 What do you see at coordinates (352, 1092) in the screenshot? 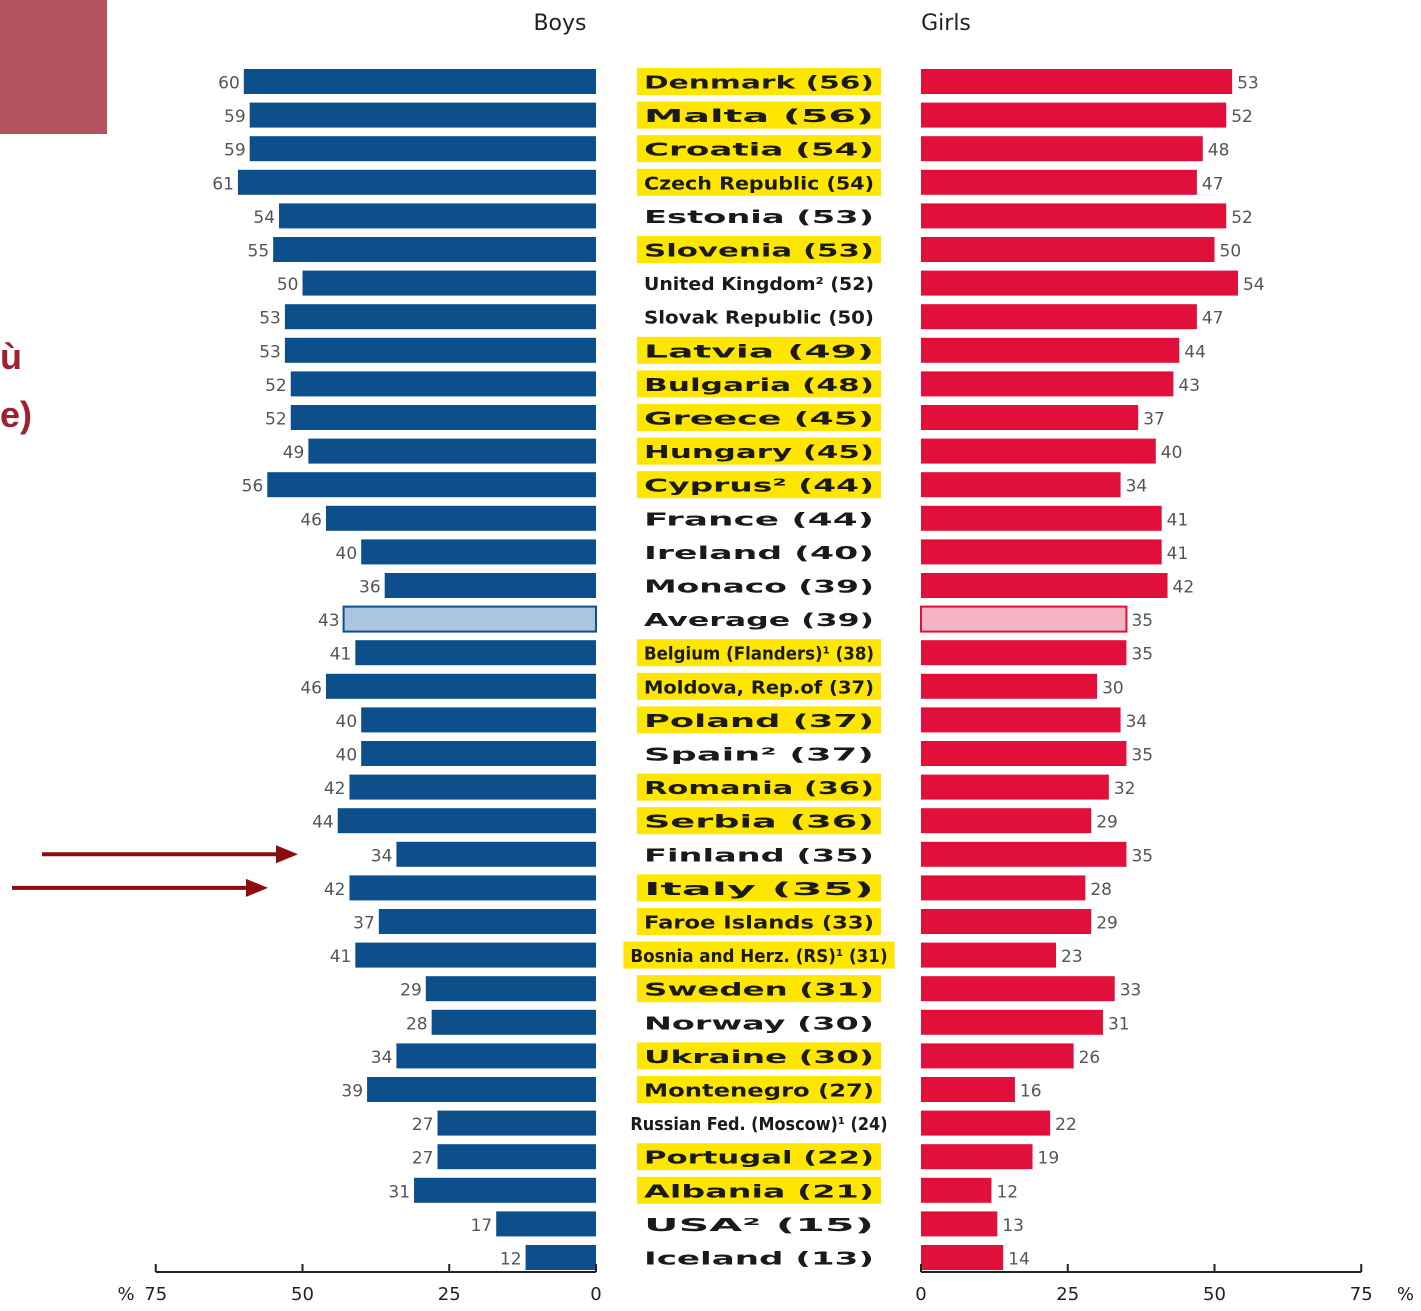
I see `boys-value-label: 39` at bounding box center [352, 1092].